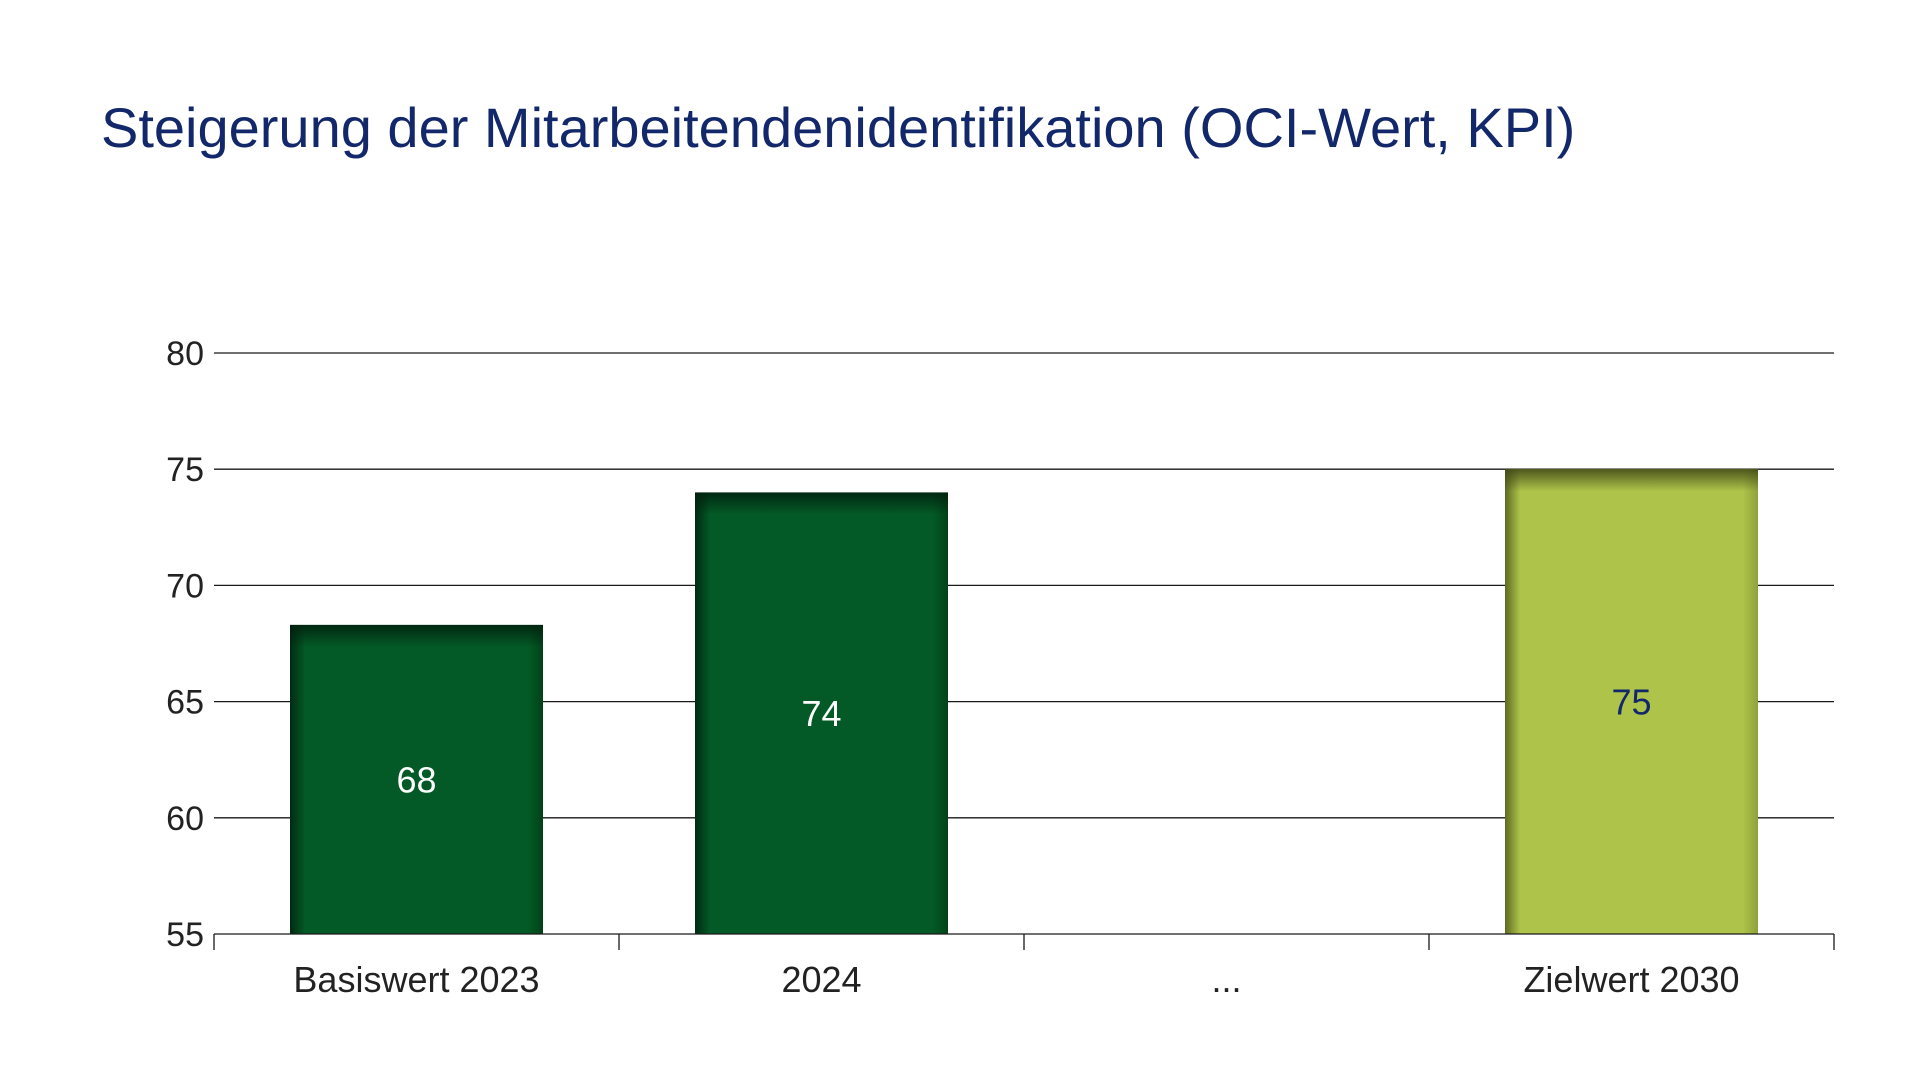 This screenshot has height=1080, width=1920. I want to click on y-tick-label: 70, so click(185, 586).